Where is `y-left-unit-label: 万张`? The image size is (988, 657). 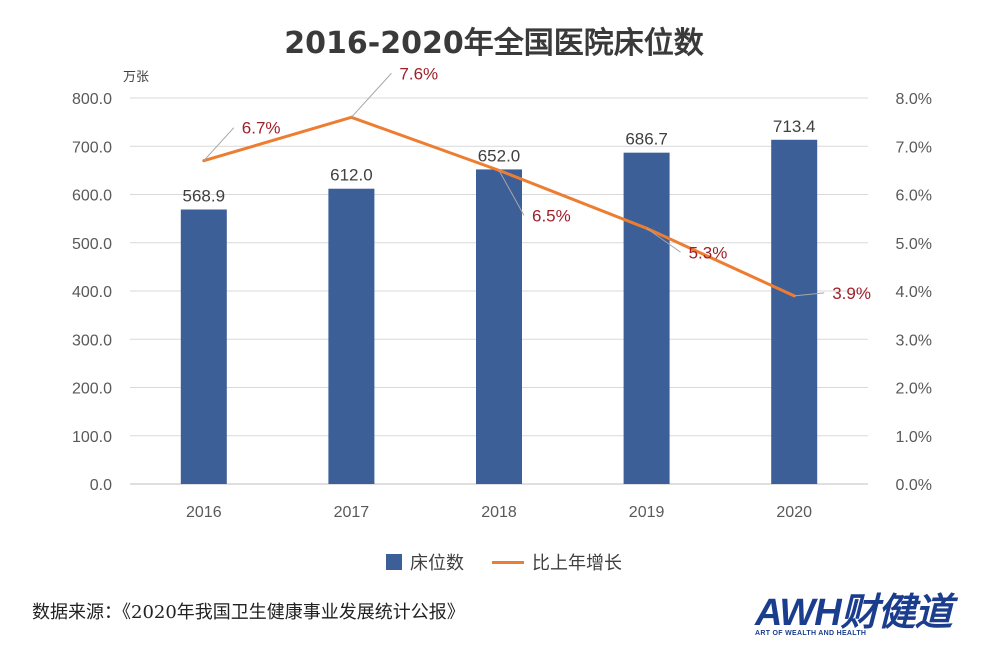 y-left-unit-label: 万张 is located at coordinates (136, 77).